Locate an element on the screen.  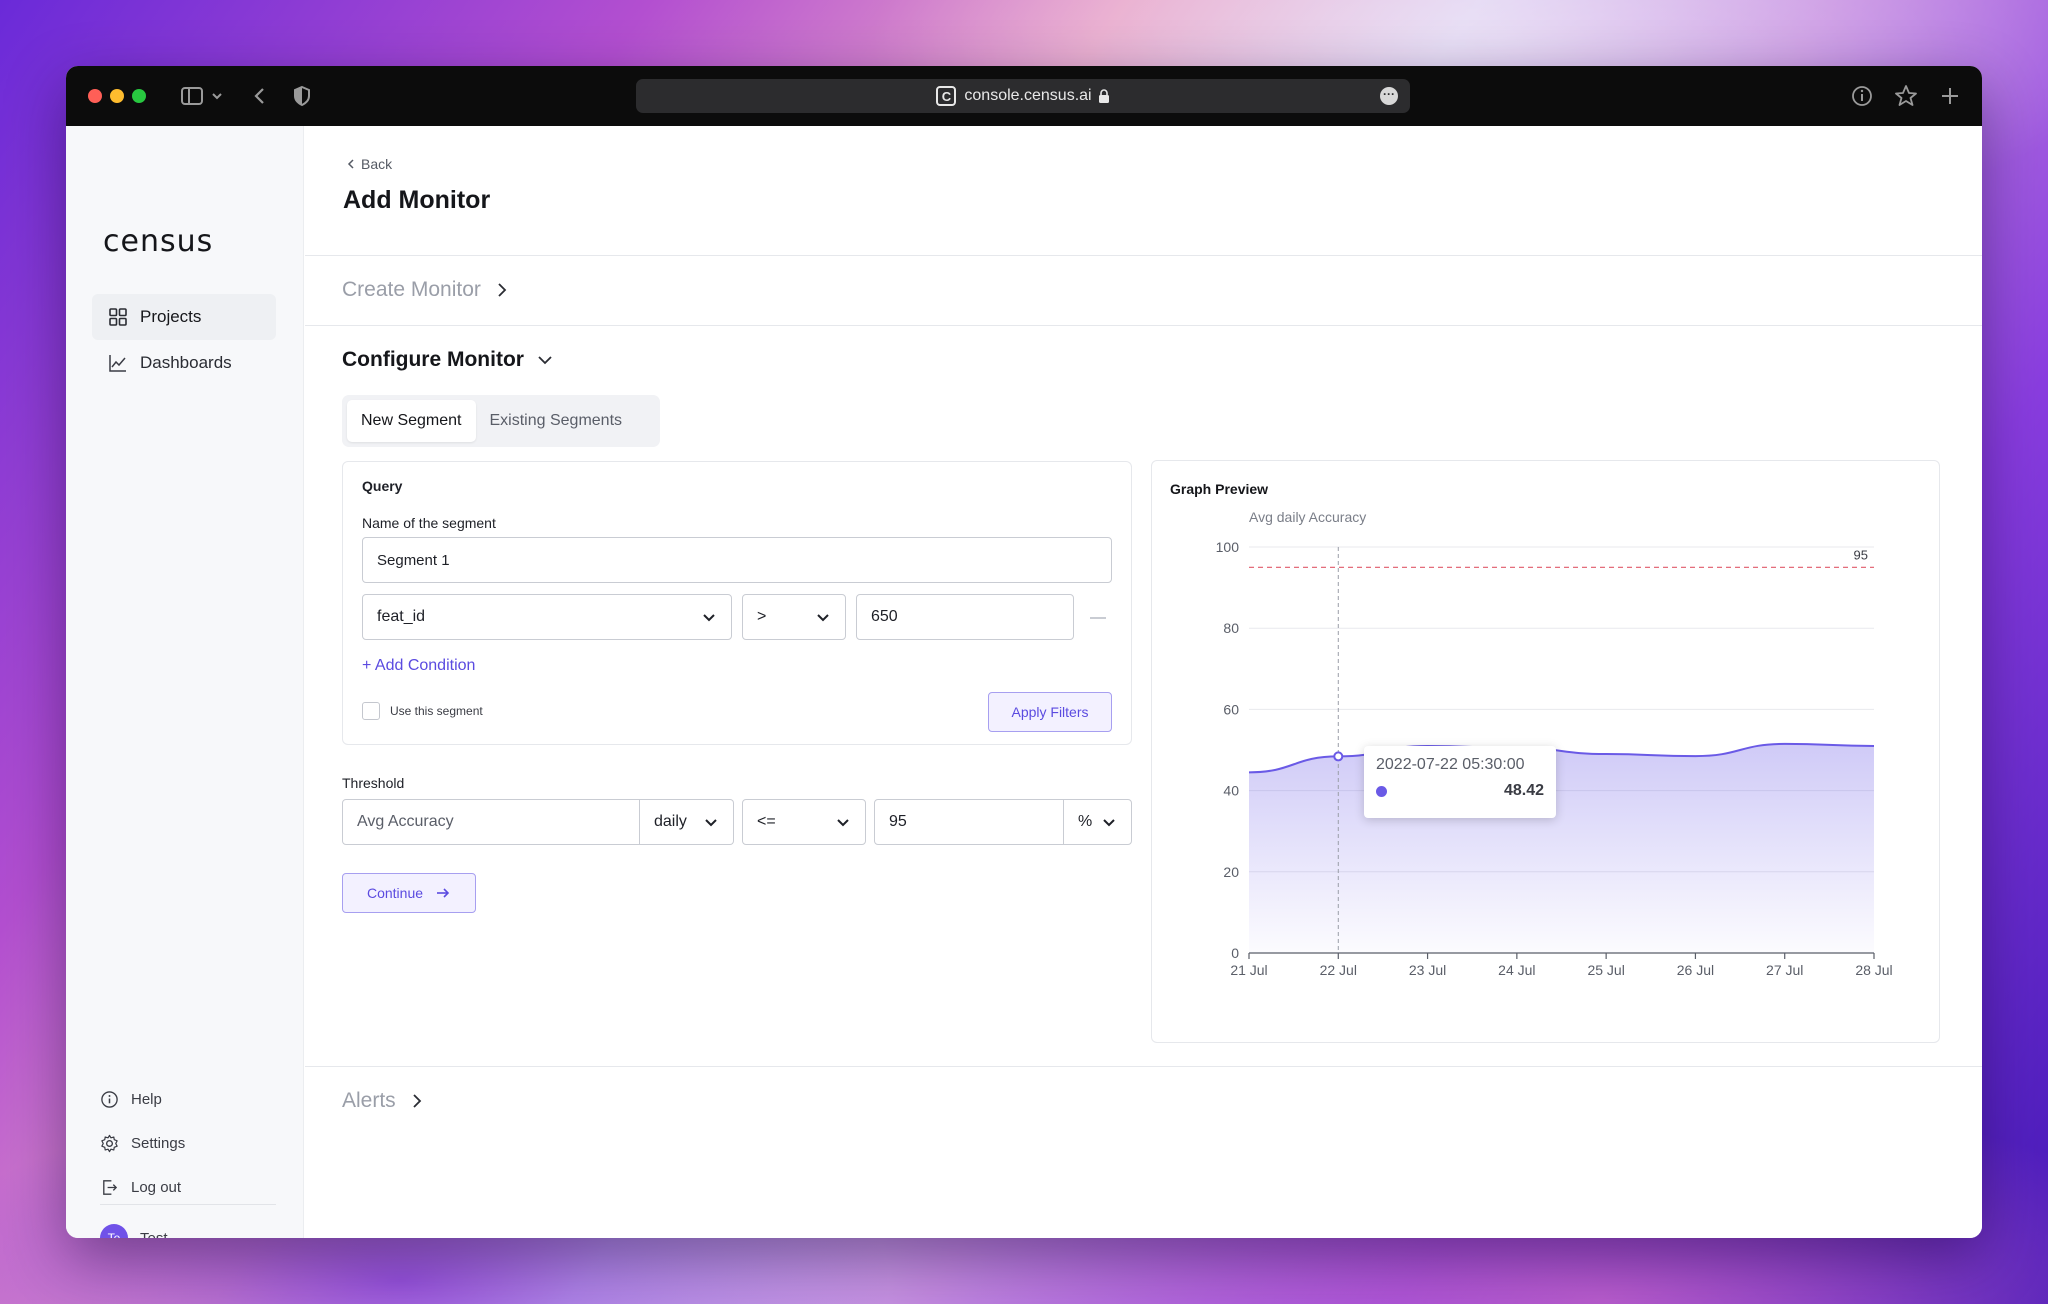
avatar: Te is located at coordinates (114, 1231).